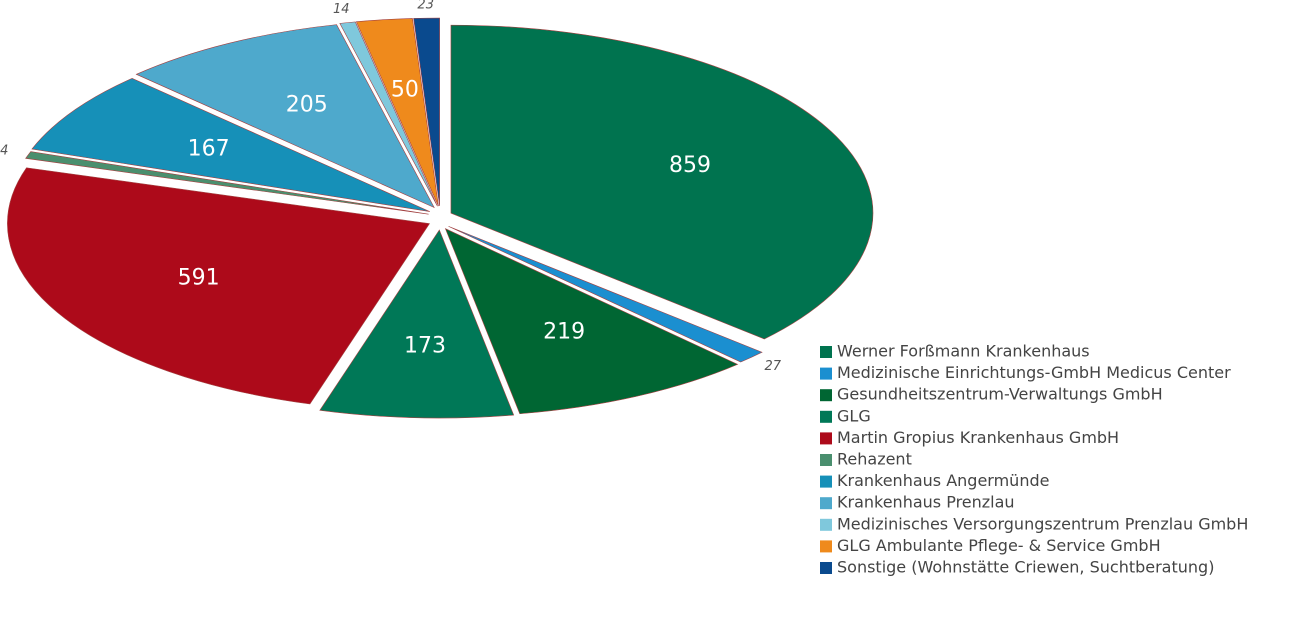 The width and height of the screenshot is (1312, 626). What do you see at coordinates (926, 502) in the screenshot?
I see `legend-label: Krankenhaus Prenzlau` at bounding box center [926, 502].